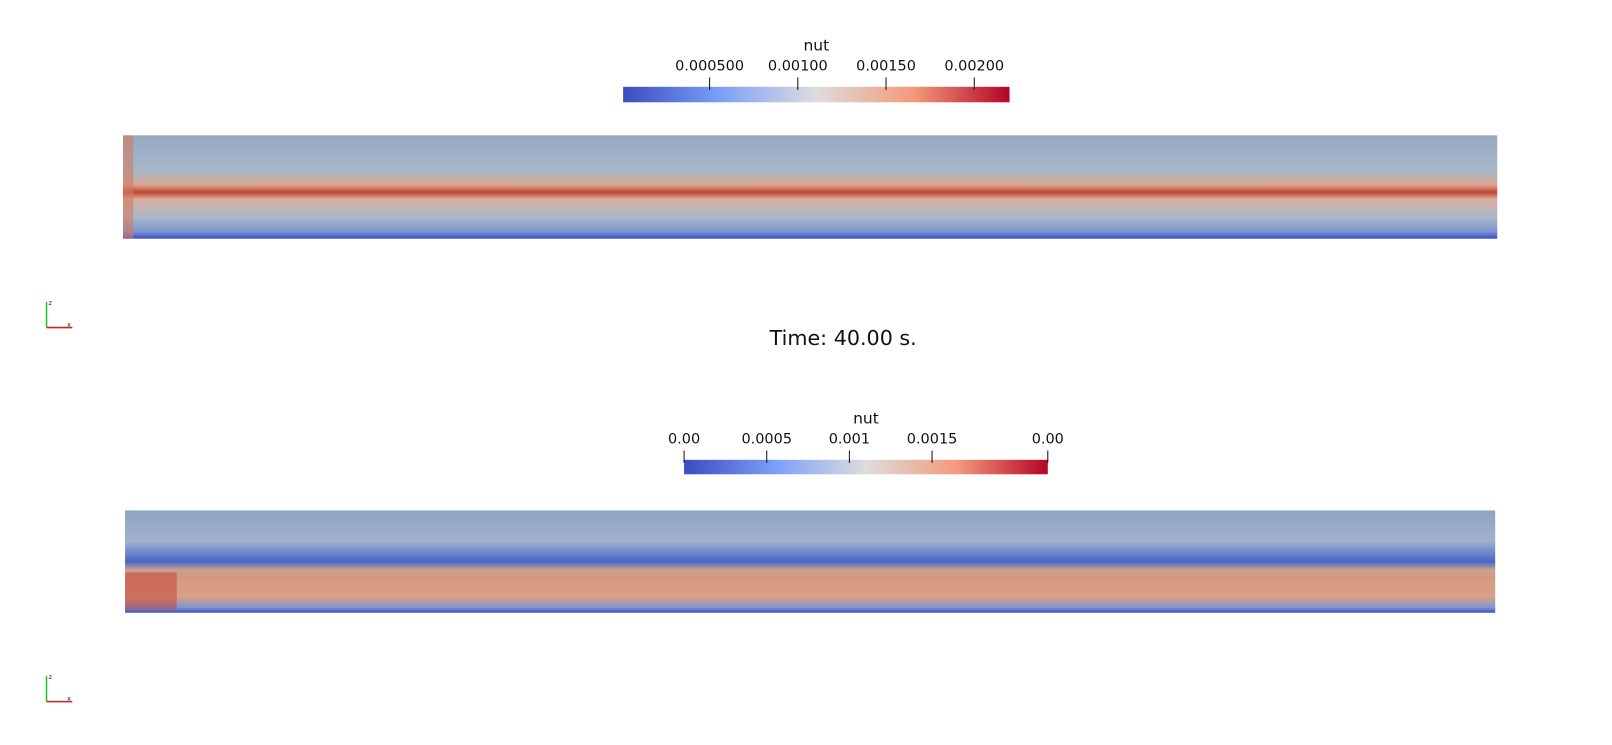 This screenshot has width=1612, height=745. Describe the element at coordinates (886, 66) in the screenshot. I see `colorbar-tick-label: 0.00150` at that location.